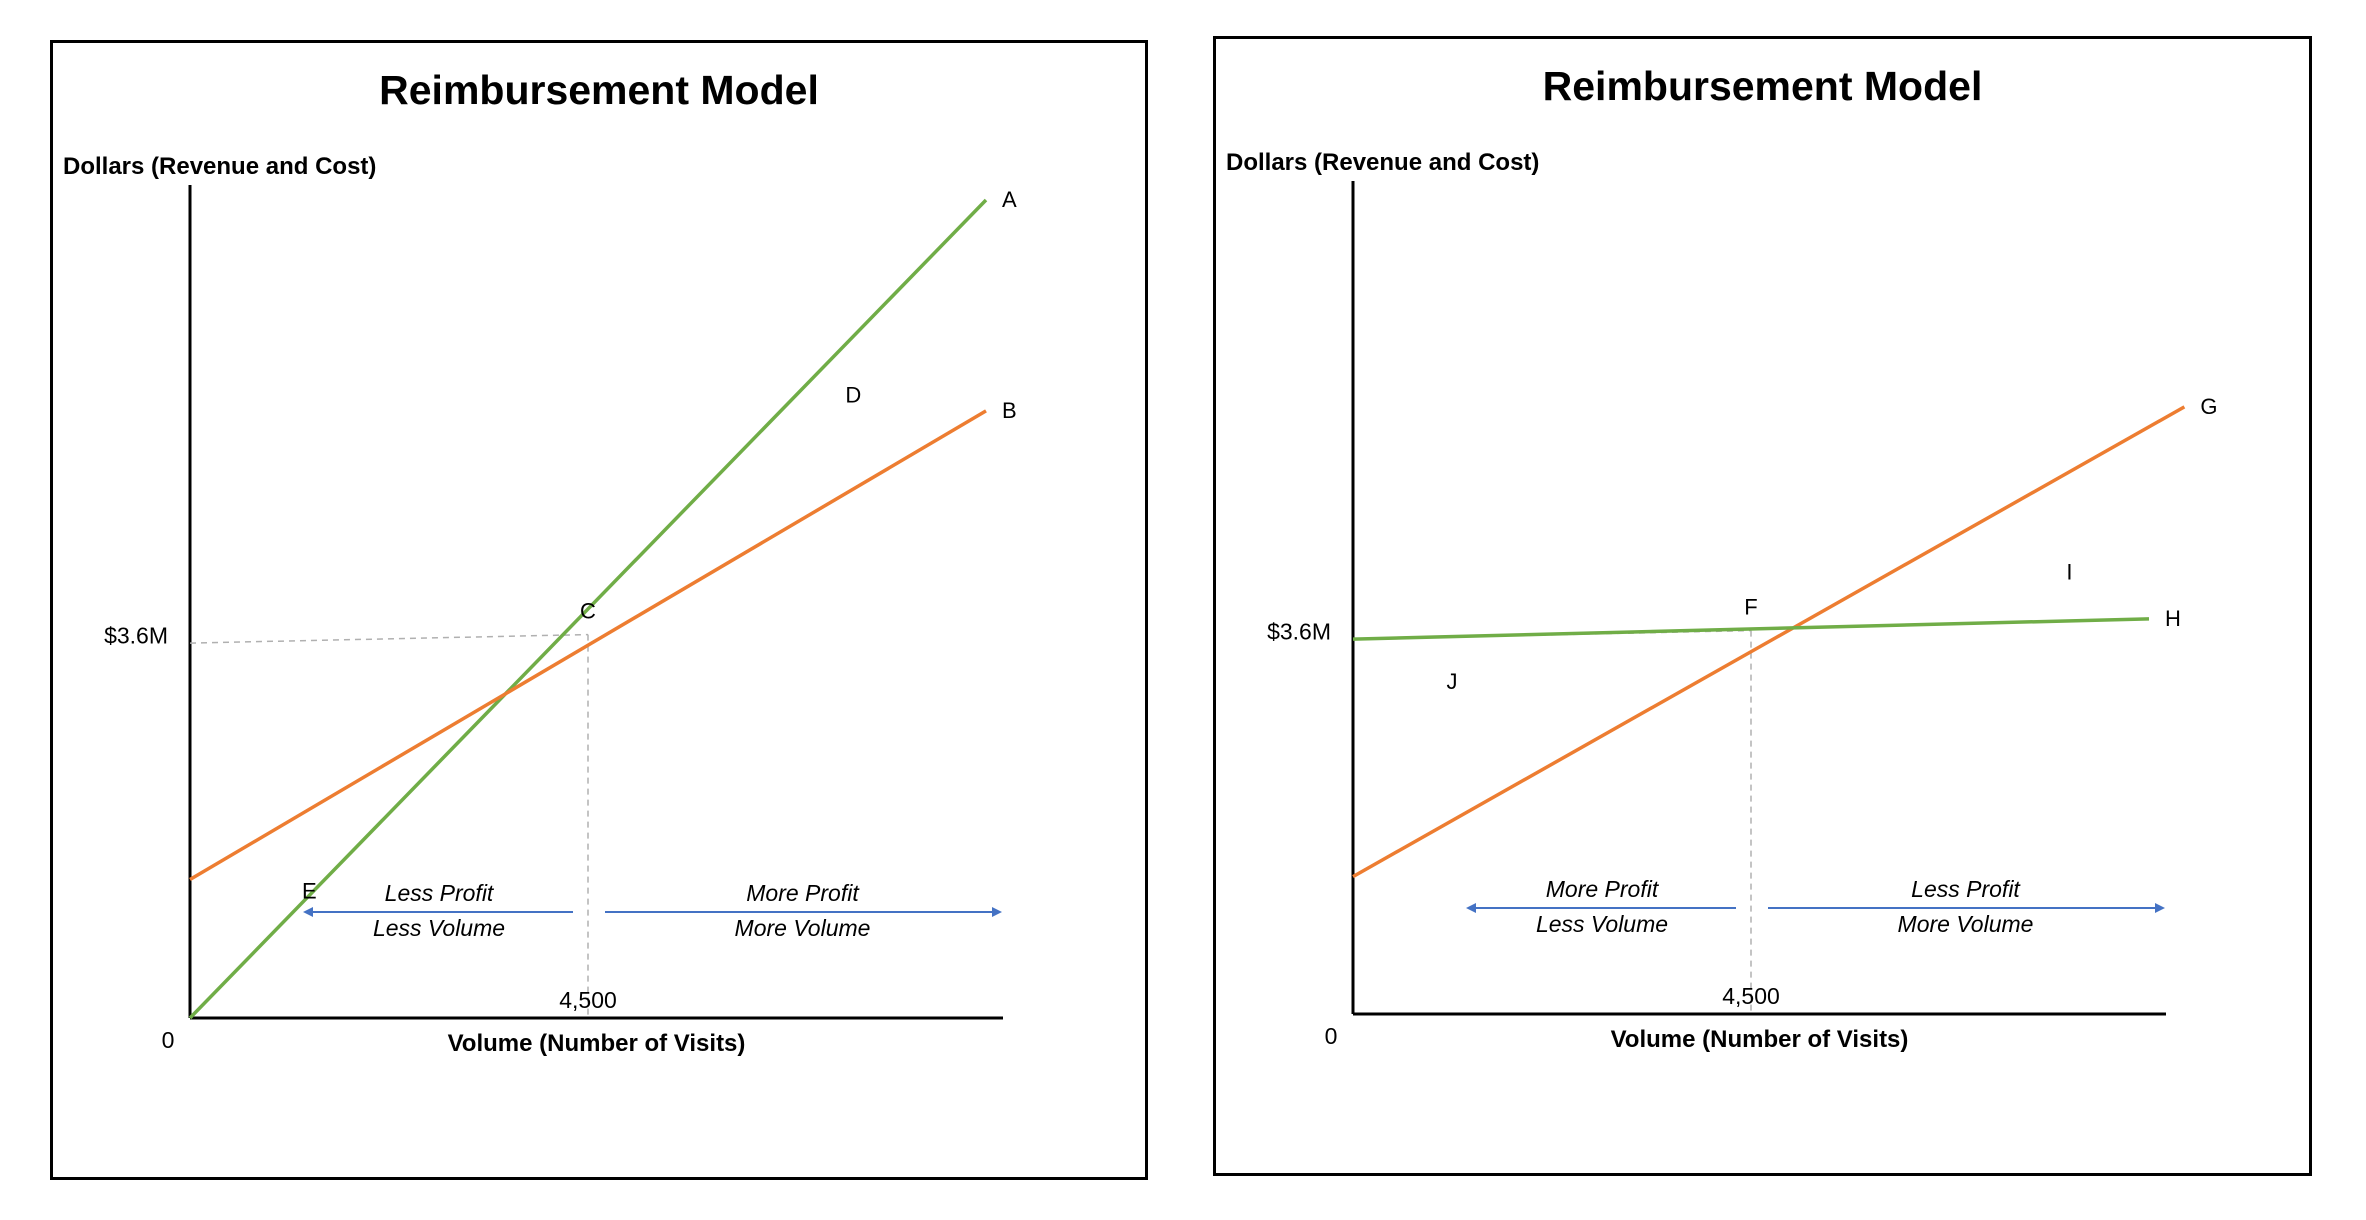  Describe the element at coordinates (2208, 406) in the screenshot. I see `series-end-label: G` at that location.